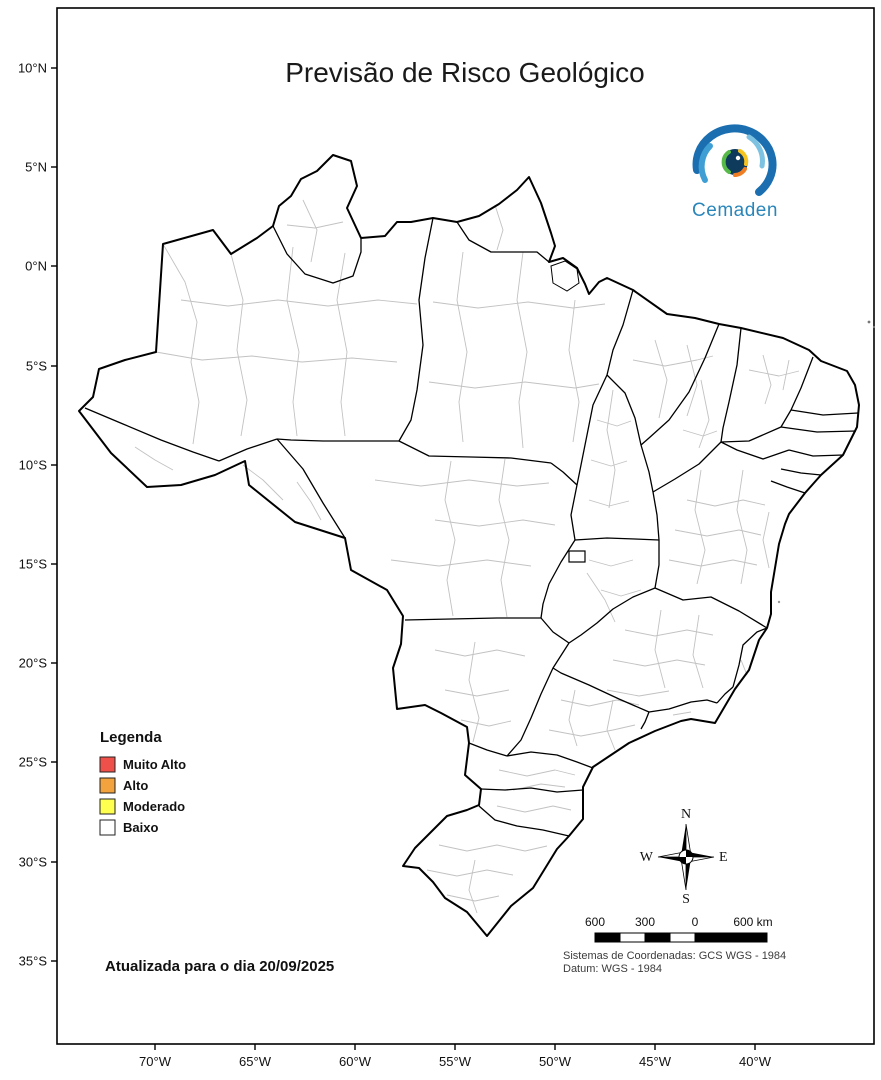 The height and width of the screenshot is (1080, 881). Describe the element at coordinates (555, 1061) in the screenshot. I see `lon-tick-label: 50°W` at that location.